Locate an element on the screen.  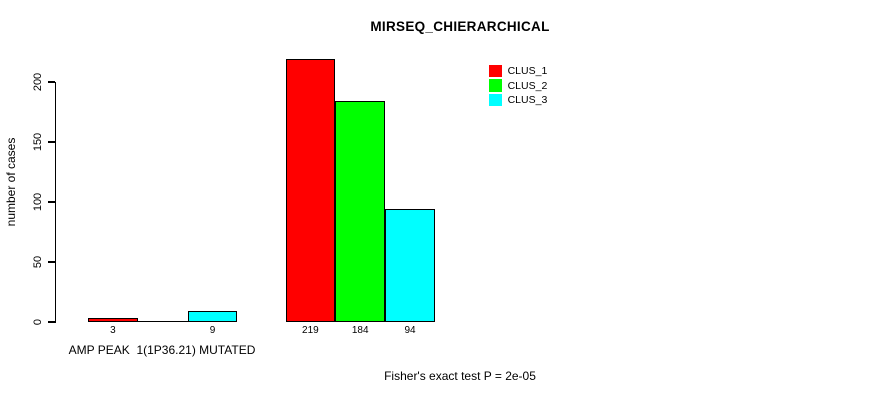
bar-clus_2-zero is located at coordinates (162, 321).